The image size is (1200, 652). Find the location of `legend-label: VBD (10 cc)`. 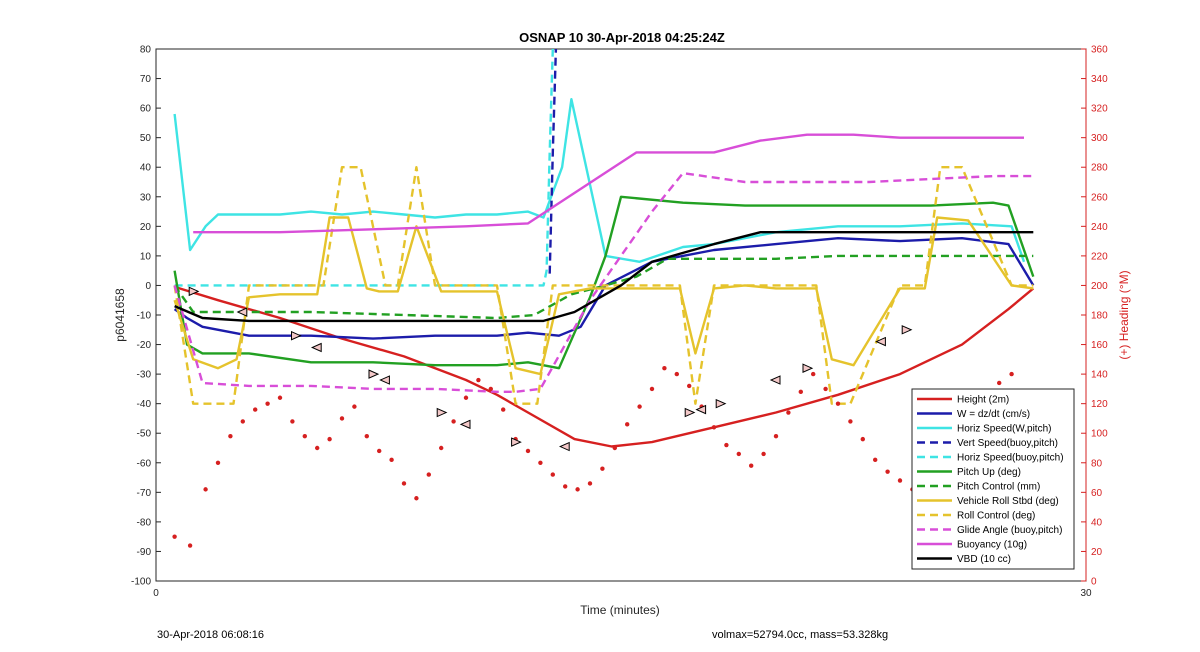

legend-label: VBD (10 cc) is located at coordinates (984, 559).